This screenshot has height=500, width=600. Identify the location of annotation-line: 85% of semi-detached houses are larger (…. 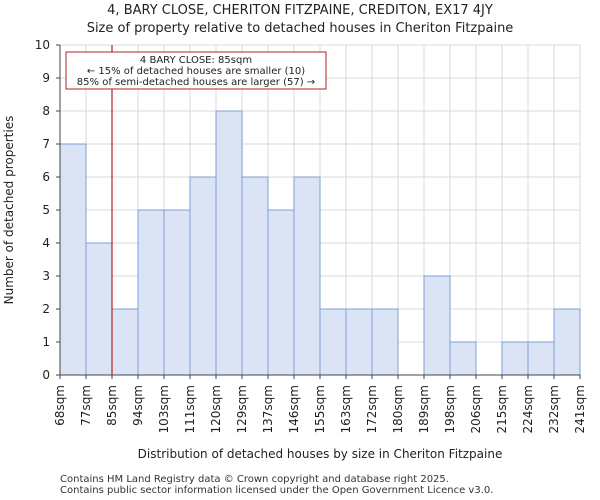
(196, 82).